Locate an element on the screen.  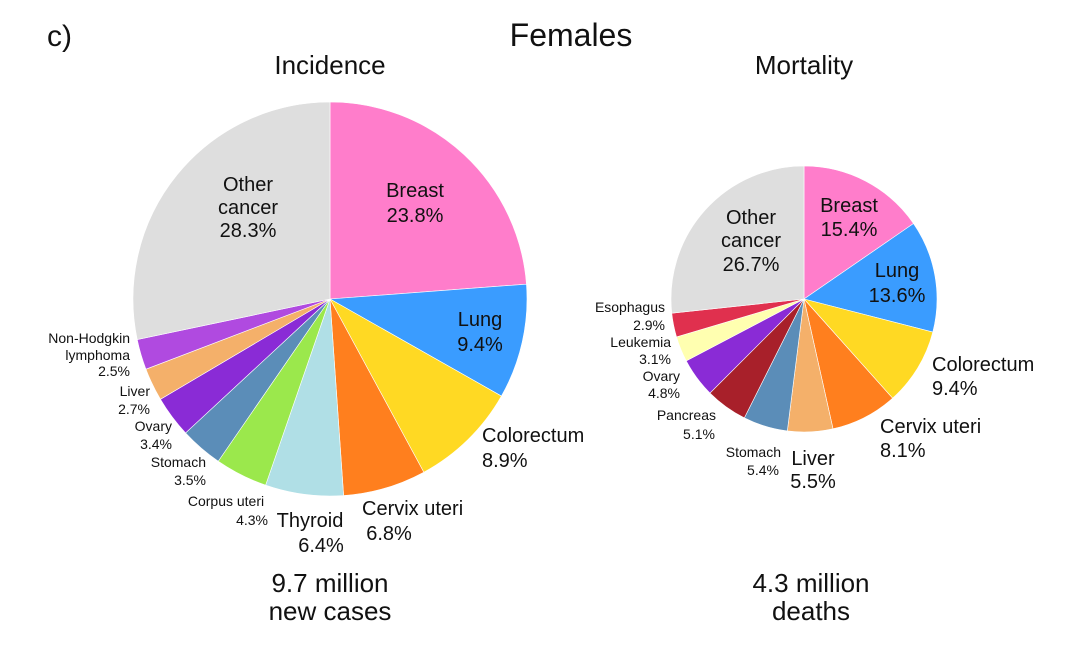
slice-percent: 3.5% is located at coordinates (190, 480).